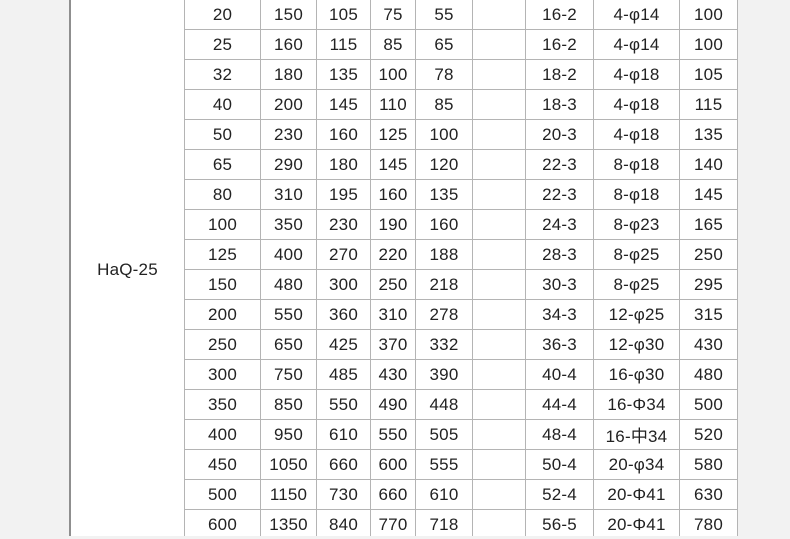 The height and width of the screenshot is (539, 790). I want to click on table-cell: 150, so click(288, 15).